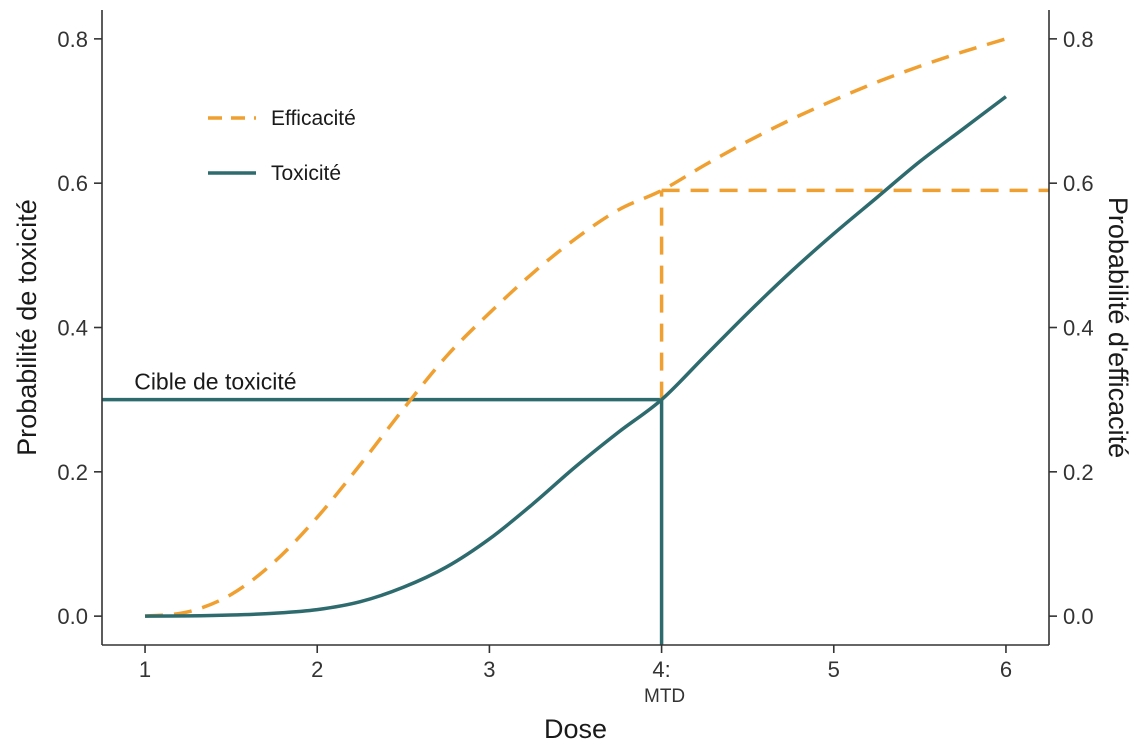  I want to click on x-tick-sublabel-mtd: MTD, so click(664, 696).